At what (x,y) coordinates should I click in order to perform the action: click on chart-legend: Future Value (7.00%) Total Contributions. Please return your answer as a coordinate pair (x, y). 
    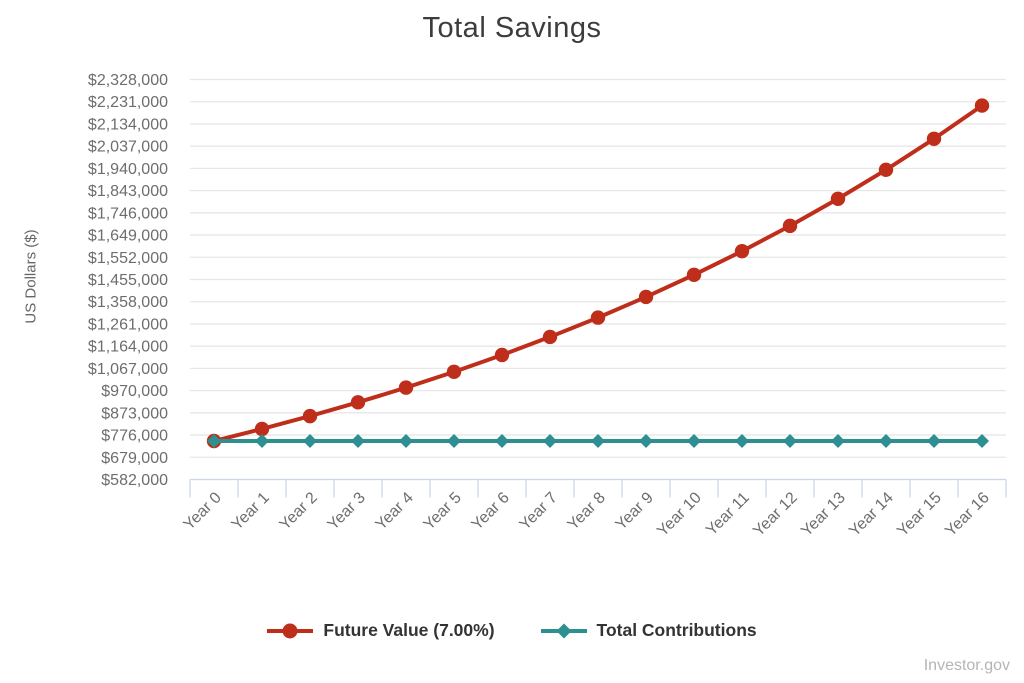
    Looking at the image, I should click on (512, 630).